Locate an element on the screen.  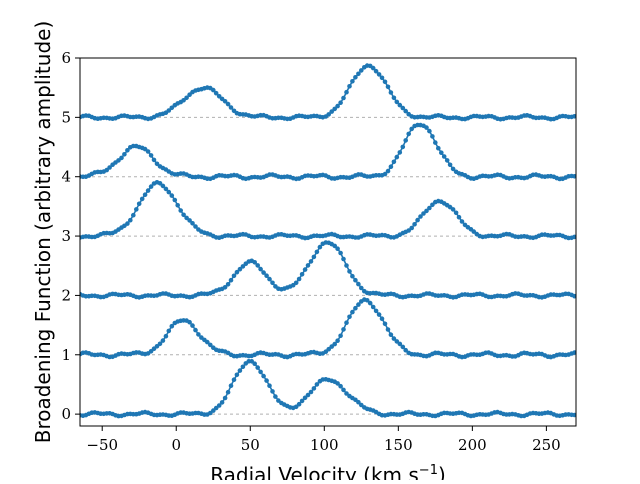
y-tick-label: 2 is located at coordinates (66, 295).